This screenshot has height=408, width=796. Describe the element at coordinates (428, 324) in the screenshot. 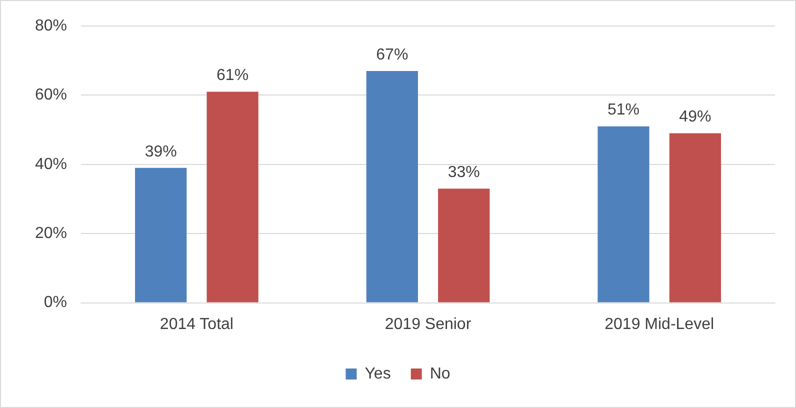

I see `x-tick-label: 2019 Senior` at that location.